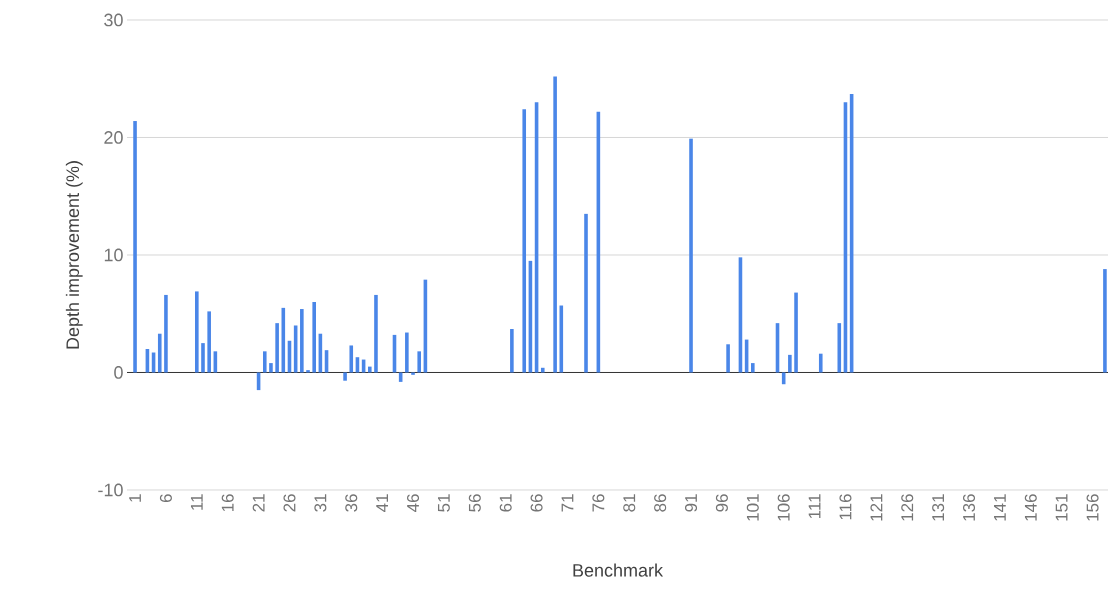 Image resolution: width=1108 pixels, height=604 pixels. What do you see at coordinates (907, 507) in the screenshot?
I see `x-tick-label: 126` at bounding box center [907, 507].